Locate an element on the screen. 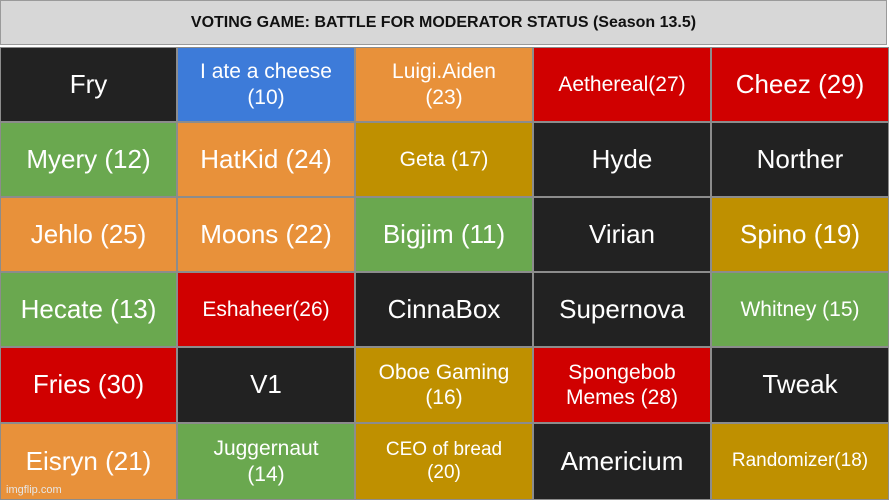 The image size is (889, 500). player-label: Bigjim (11) is located at coordinates (444, 233).